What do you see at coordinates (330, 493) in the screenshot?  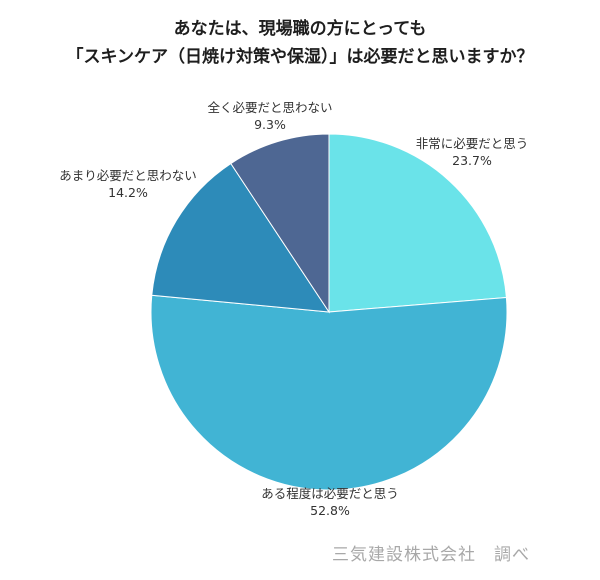 I see `slice-label-2: ある程度は必要だと思う` at bounding box center [330, 493].